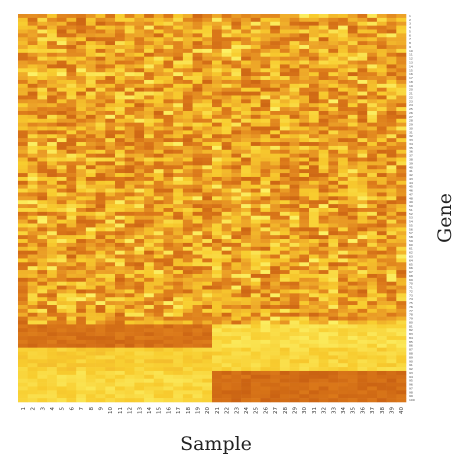 This screenshot has height=475, width=474. What do you see at coordinates (411, 97) in the screenshot?
I see `y-tick-label: 22` at bounding box center [411, 97].